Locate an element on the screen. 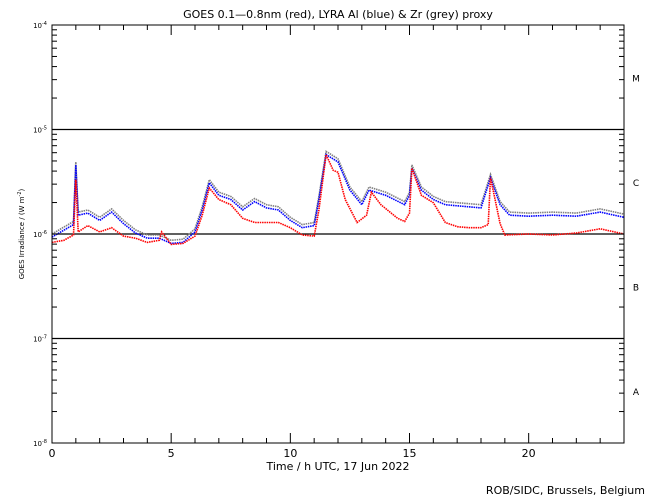  flare-class-label: C is located at coordinates (636, 184).